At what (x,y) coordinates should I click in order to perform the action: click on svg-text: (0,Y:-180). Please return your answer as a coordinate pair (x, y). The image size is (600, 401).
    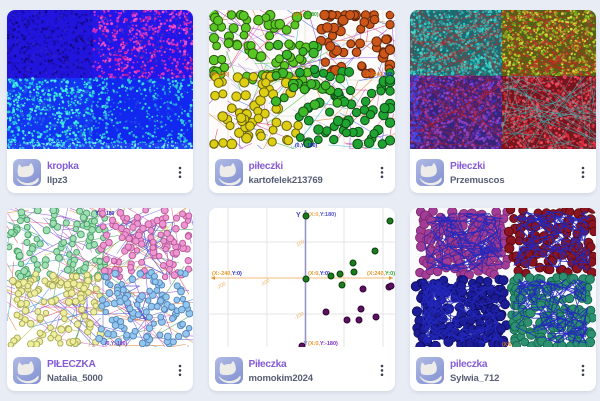
    Looking at the image, I should click on (306, 146).